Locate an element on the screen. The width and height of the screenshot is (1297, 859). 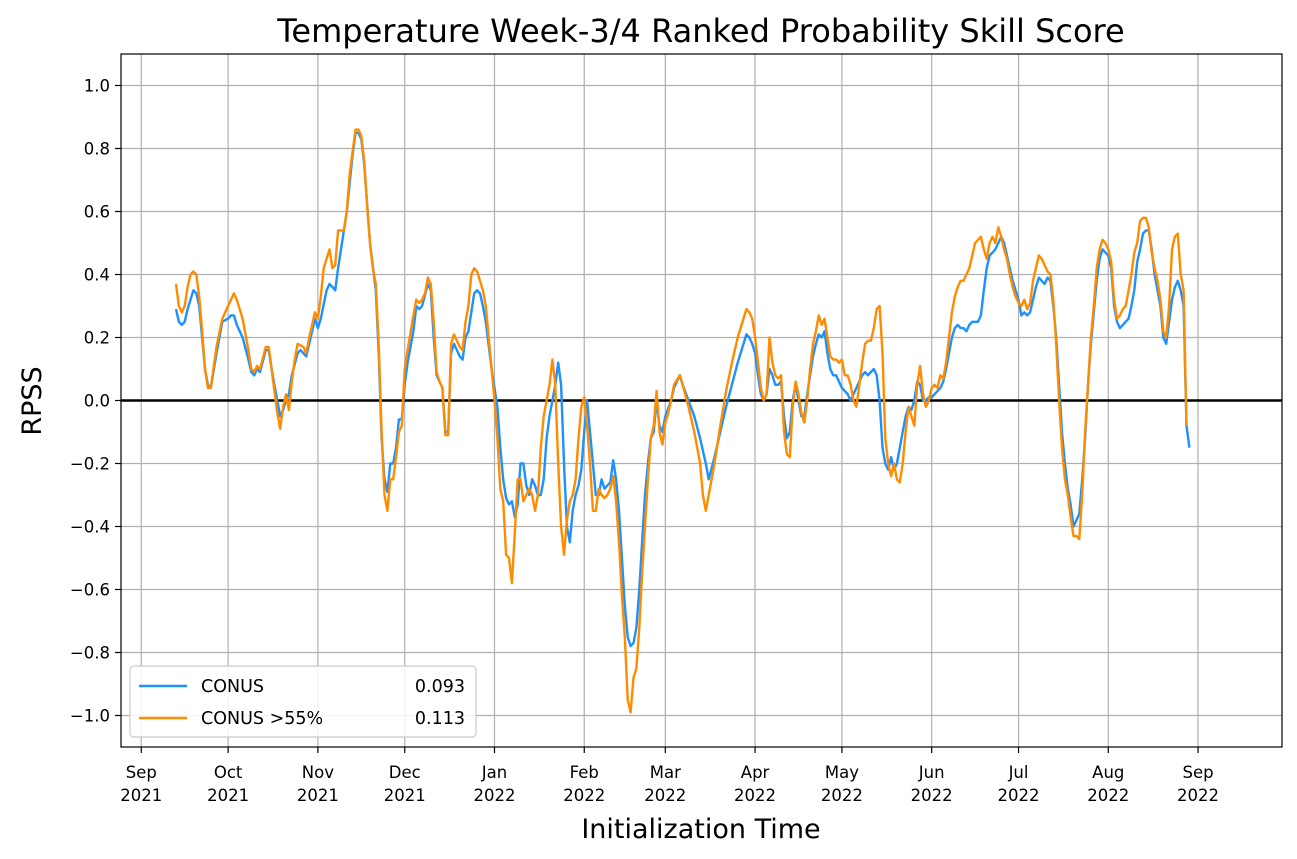
y-tick-label: 0.4 is located at coordinates (97, 275).